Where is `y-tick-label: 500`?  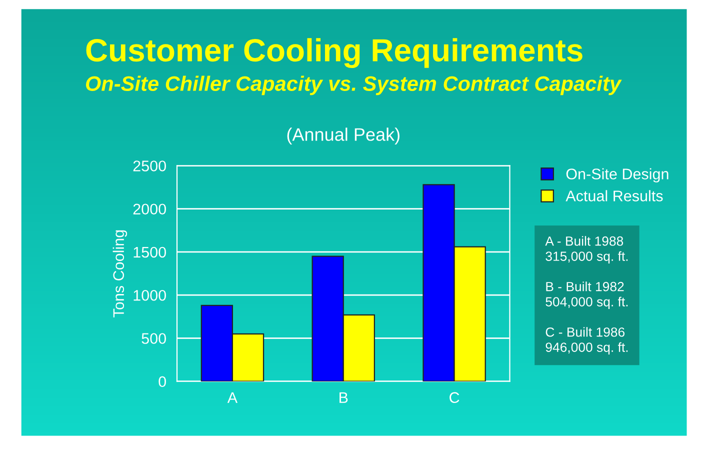 y-tick-label: 500 is located at coordinates (154, 338).